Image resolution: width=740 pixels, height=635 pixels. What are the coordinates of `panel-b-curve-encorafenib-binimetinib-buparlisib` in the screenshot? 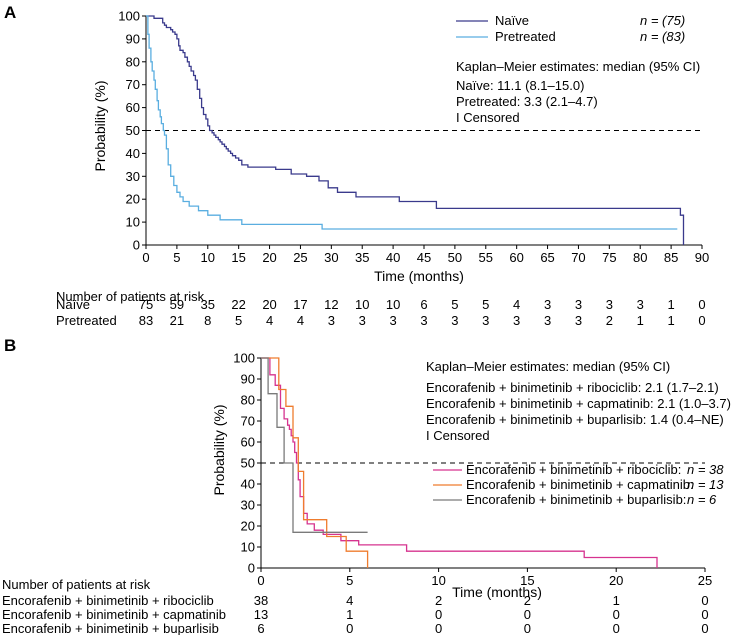 It's located at (314, 445).